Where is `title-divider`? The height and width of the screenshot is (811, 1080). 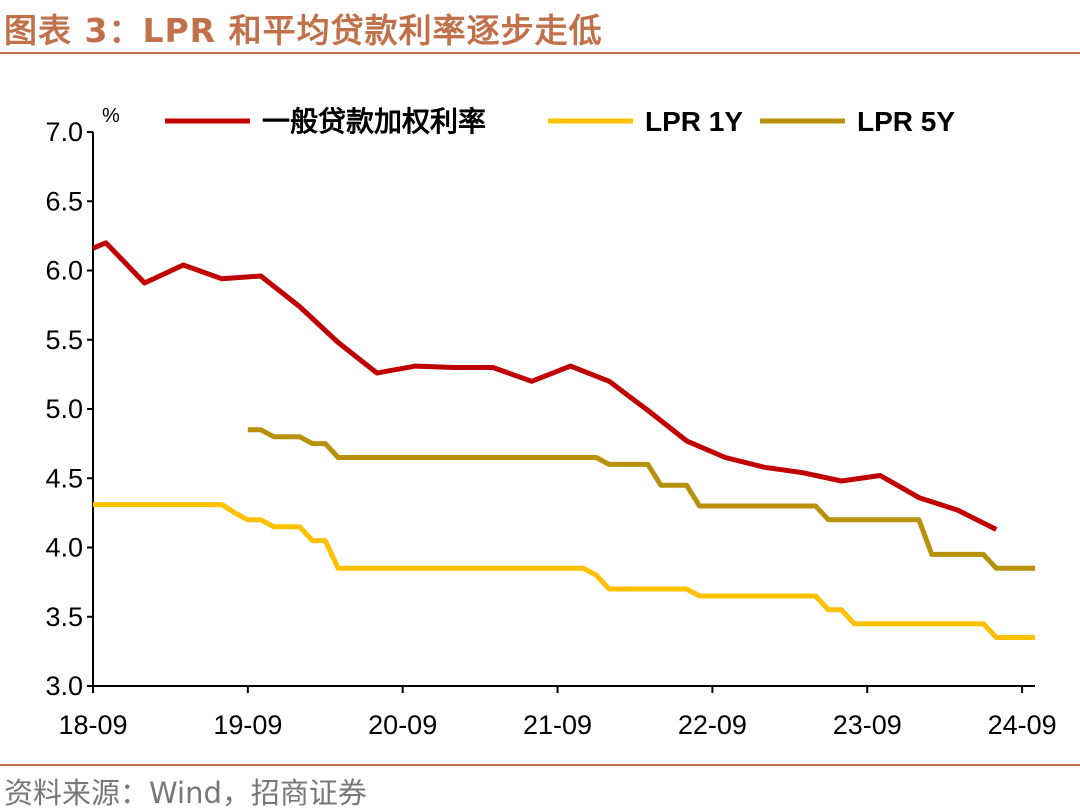 title-divider is located at coordinates (540, 53).